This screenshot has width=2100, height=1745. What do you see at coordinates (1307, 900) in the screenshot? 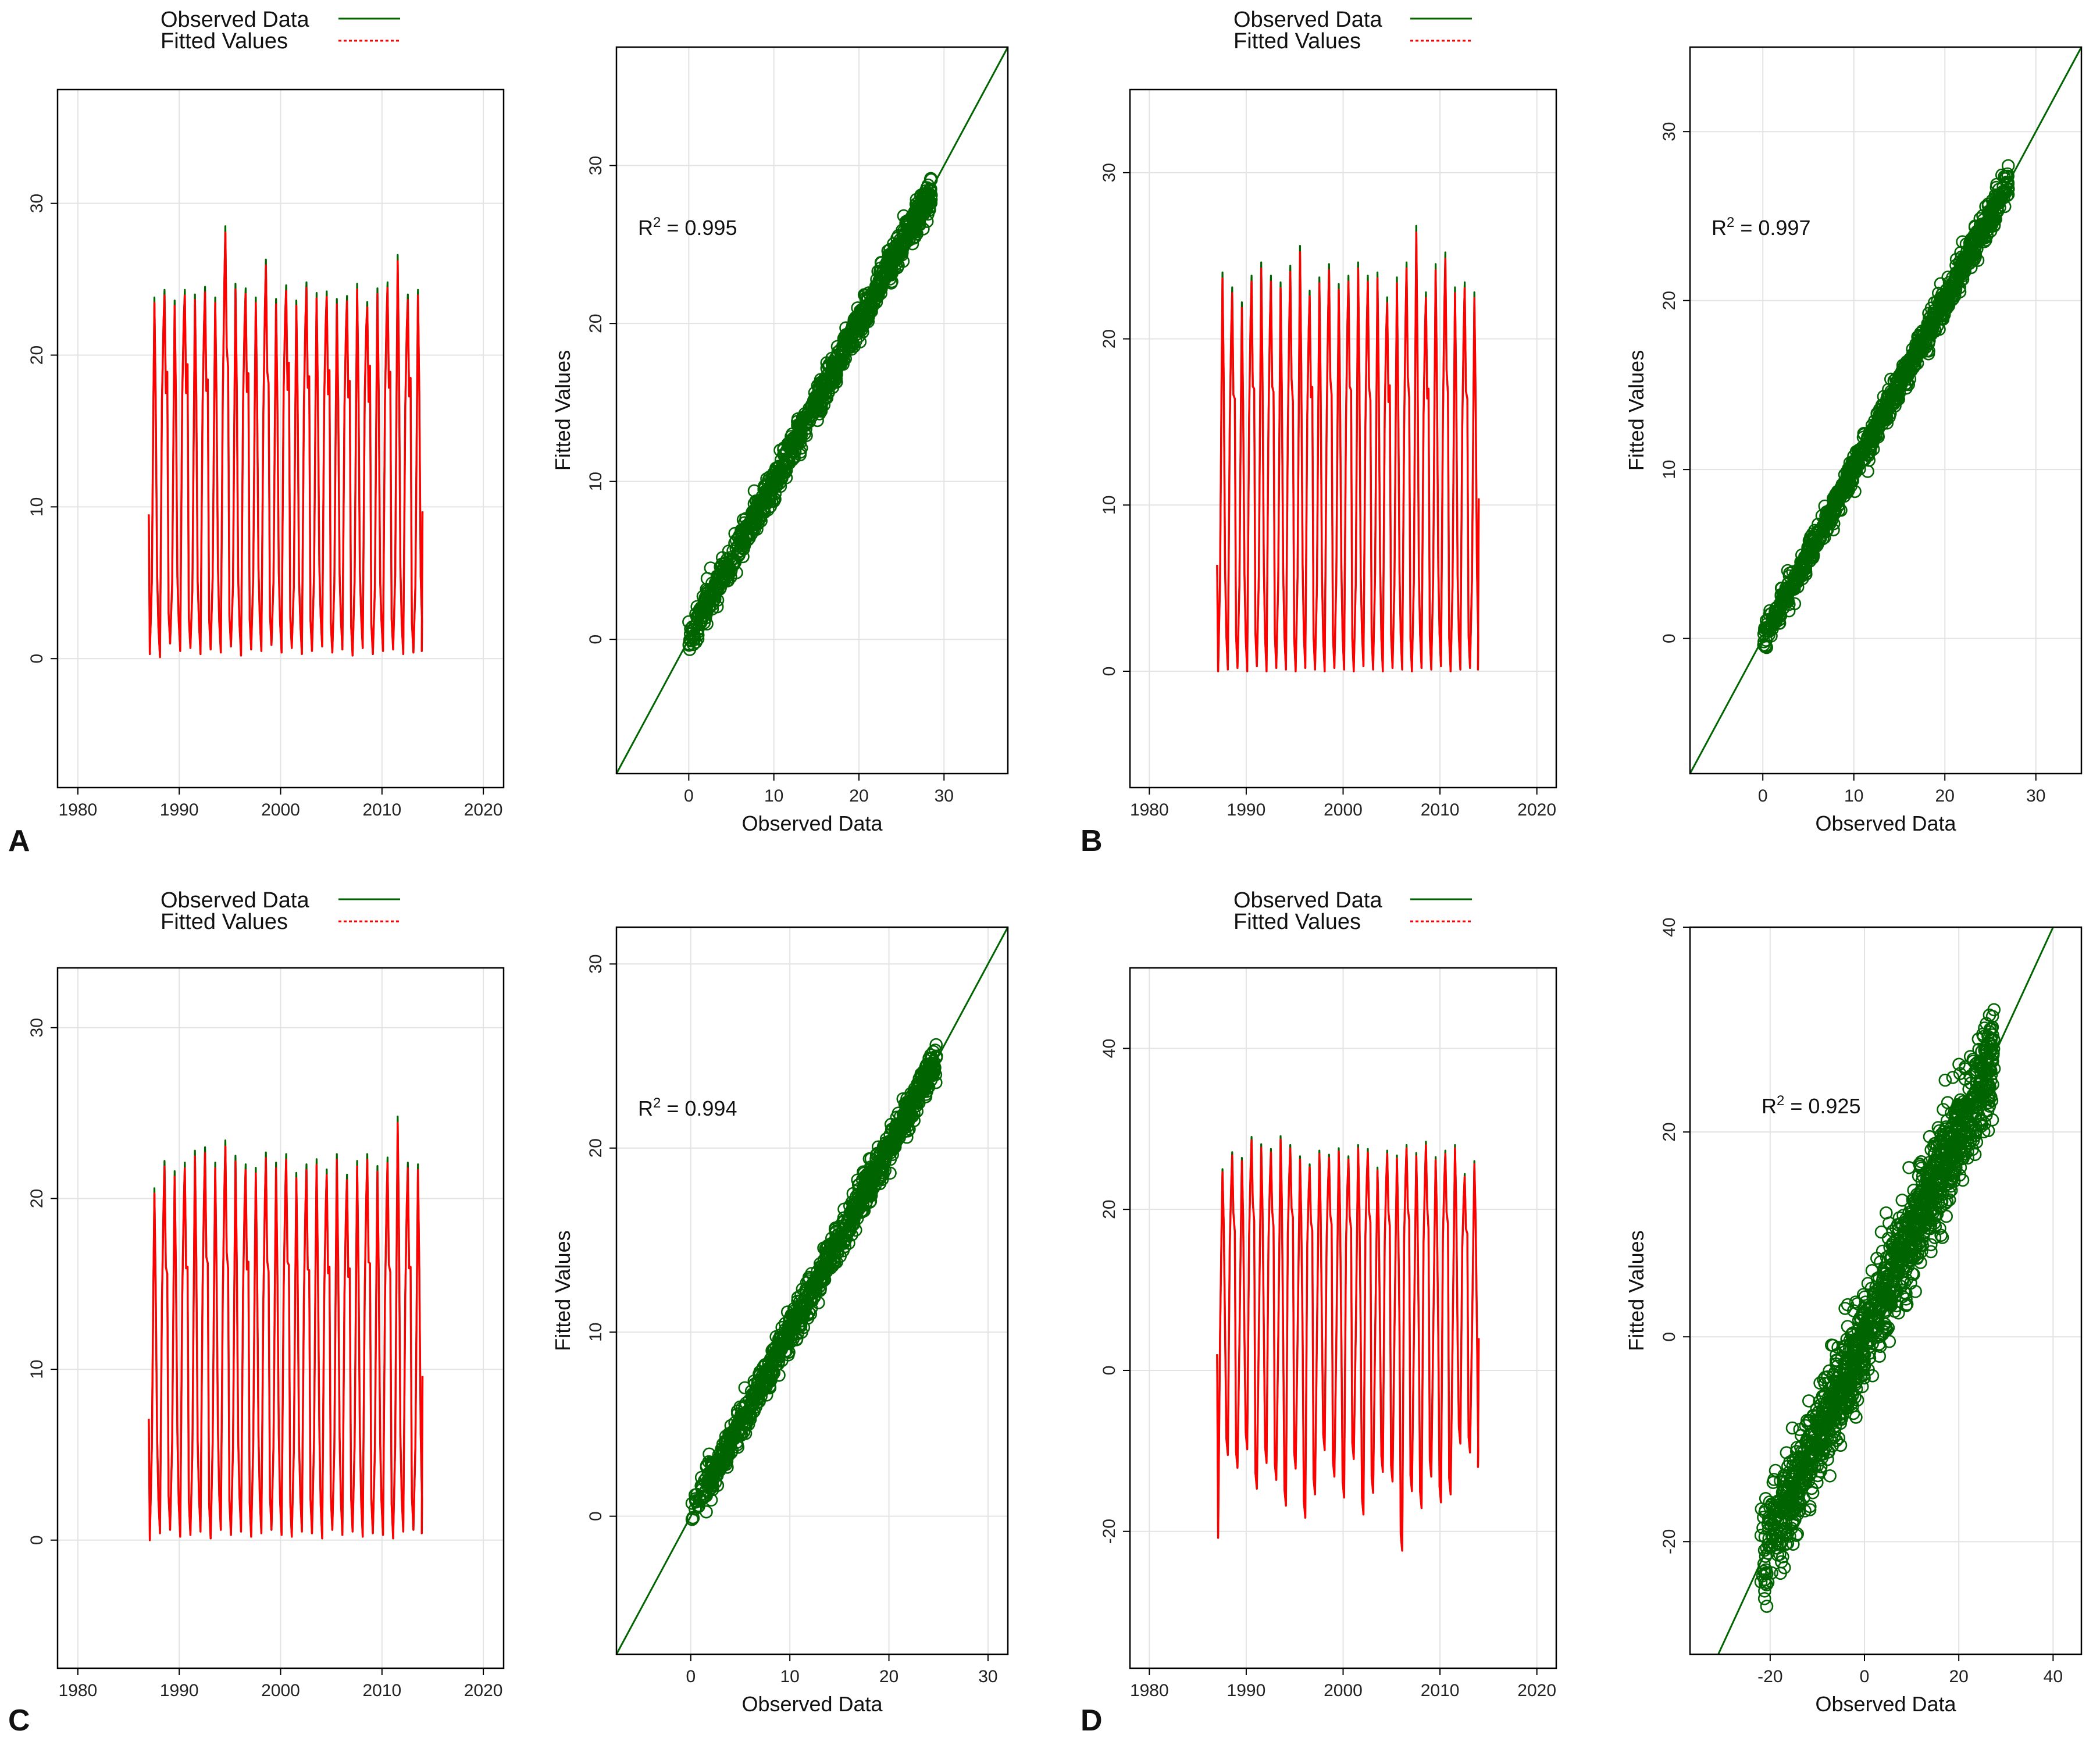
I see `legend-d-observed-label: Observed Data` at bounding box center [1307, 900].